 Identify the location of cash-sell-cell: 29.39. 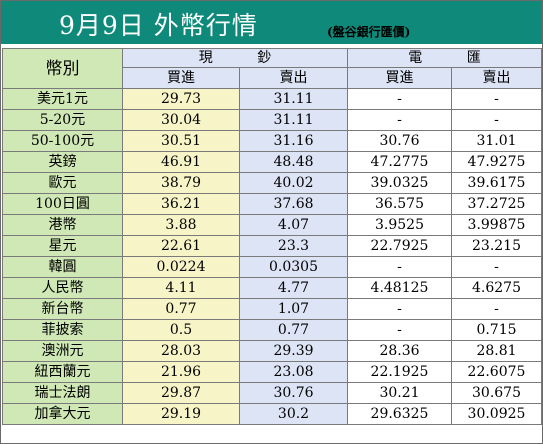
(293, 351).